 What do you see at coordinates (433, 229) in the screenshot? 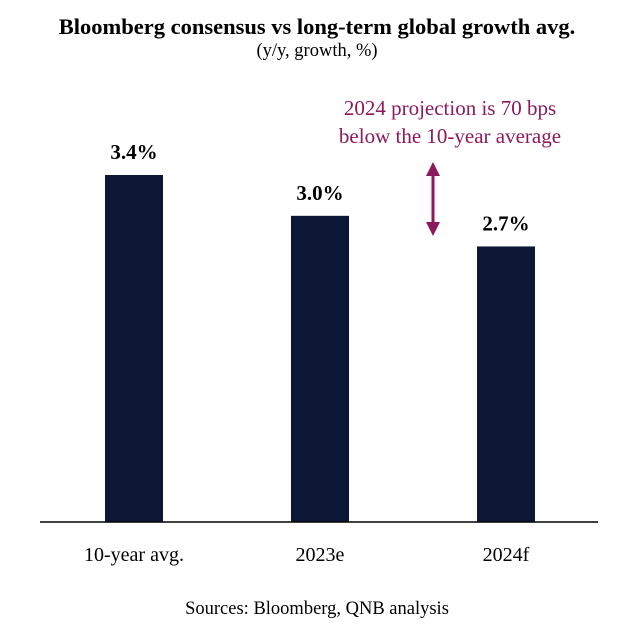
I see `arrow-head-down` at bounding box center [433, 229].